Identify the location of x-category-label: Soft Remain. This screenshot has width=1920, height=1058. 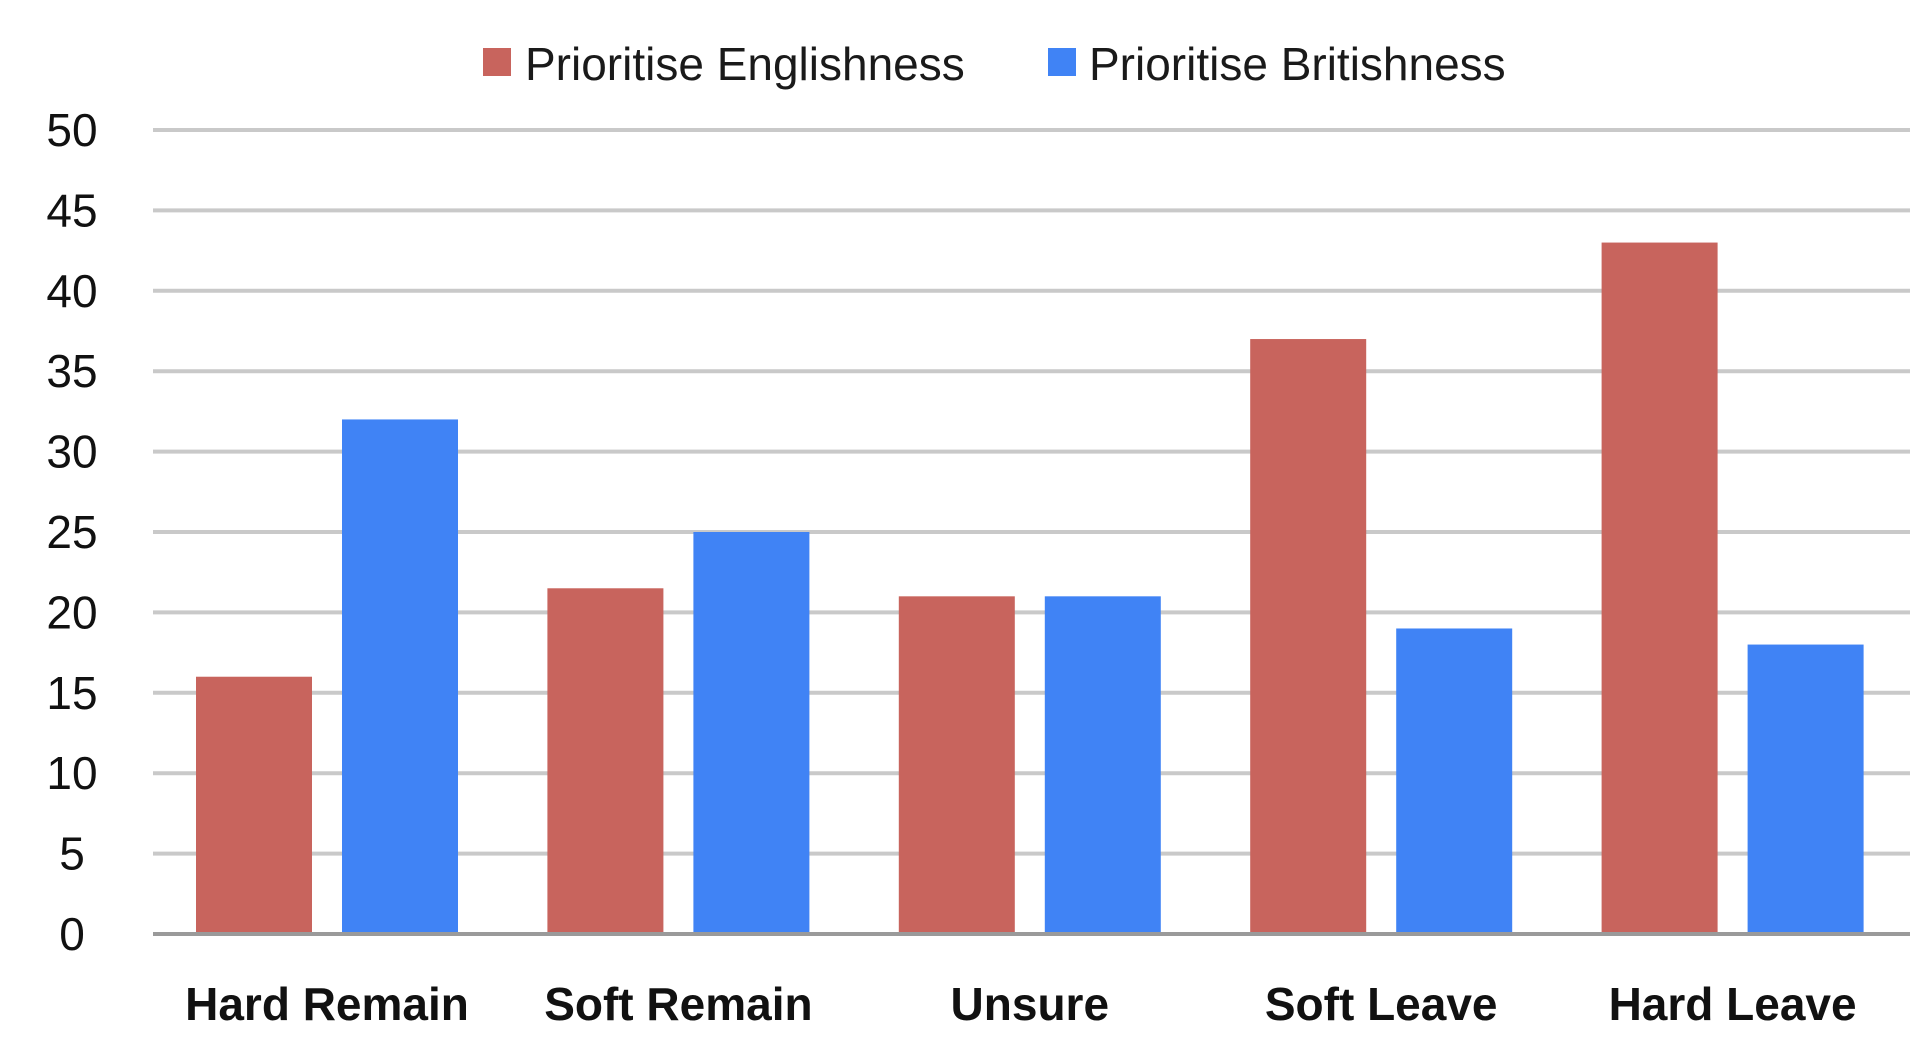
(678, 1004).